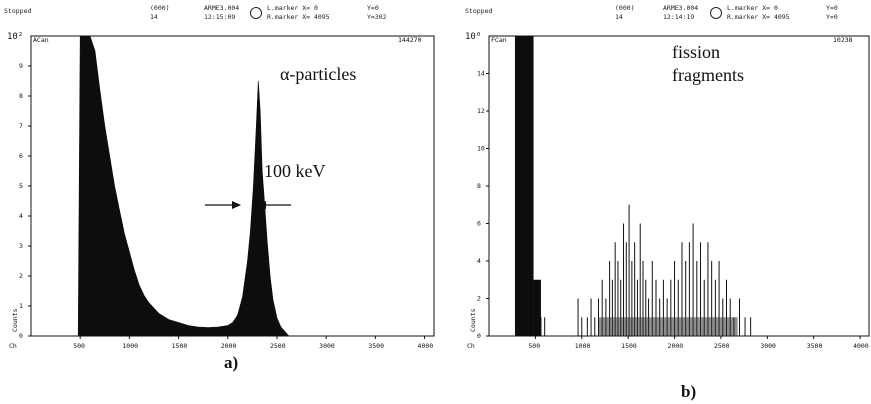 This screenshot has width=871, height=404. What do you see at coordinates (21, 186) in the screenshot?
I see `y-tick-label: 5` at bounding box center [21, 186].